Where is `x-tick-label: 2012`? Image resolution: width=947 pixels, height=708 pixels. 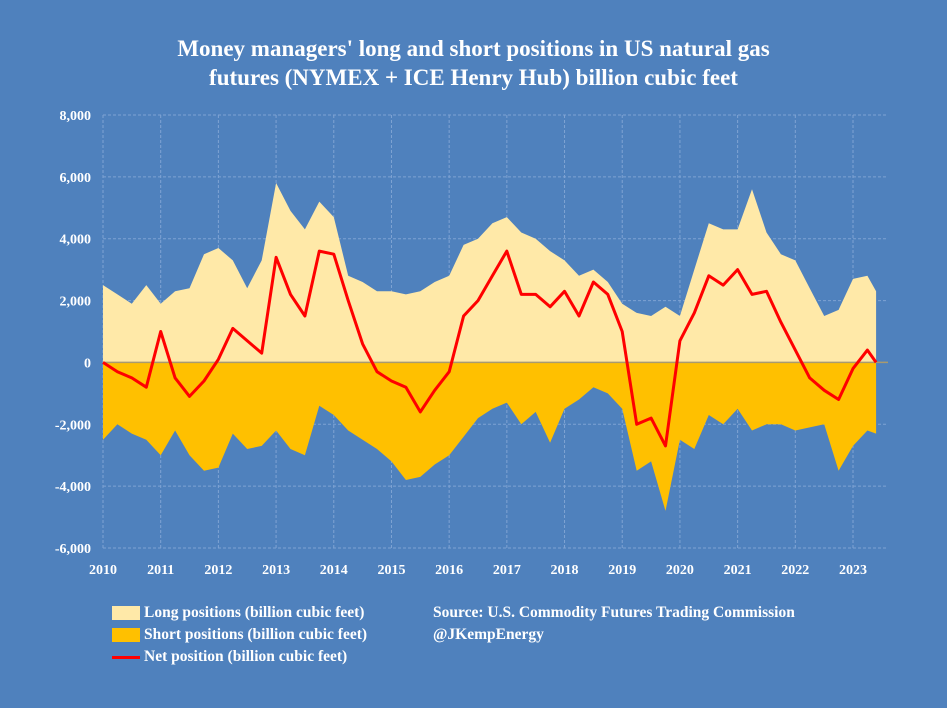
x-tick-label: 2012 is located at coordinates (218, 570).